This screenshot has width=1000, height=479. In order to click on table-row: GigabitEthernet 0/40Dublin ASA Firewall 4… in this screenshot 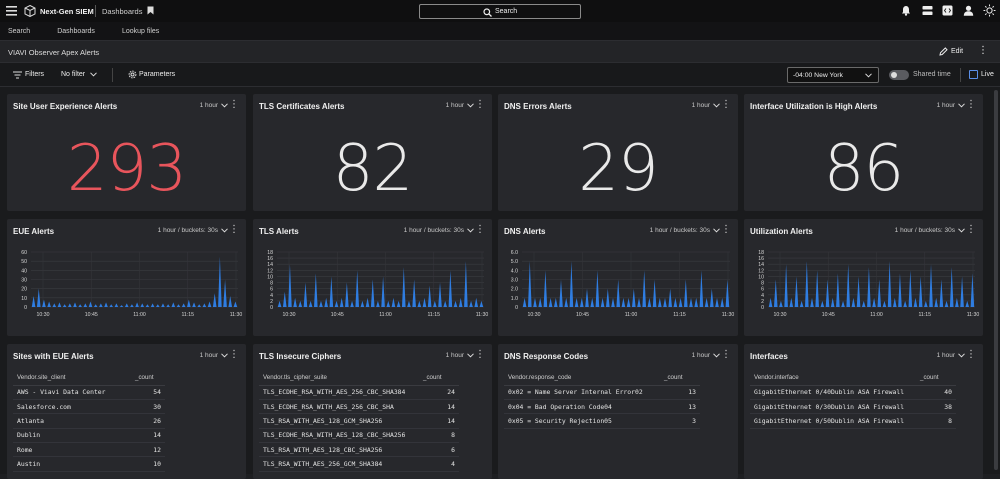, I will do `click(853, 392)`.